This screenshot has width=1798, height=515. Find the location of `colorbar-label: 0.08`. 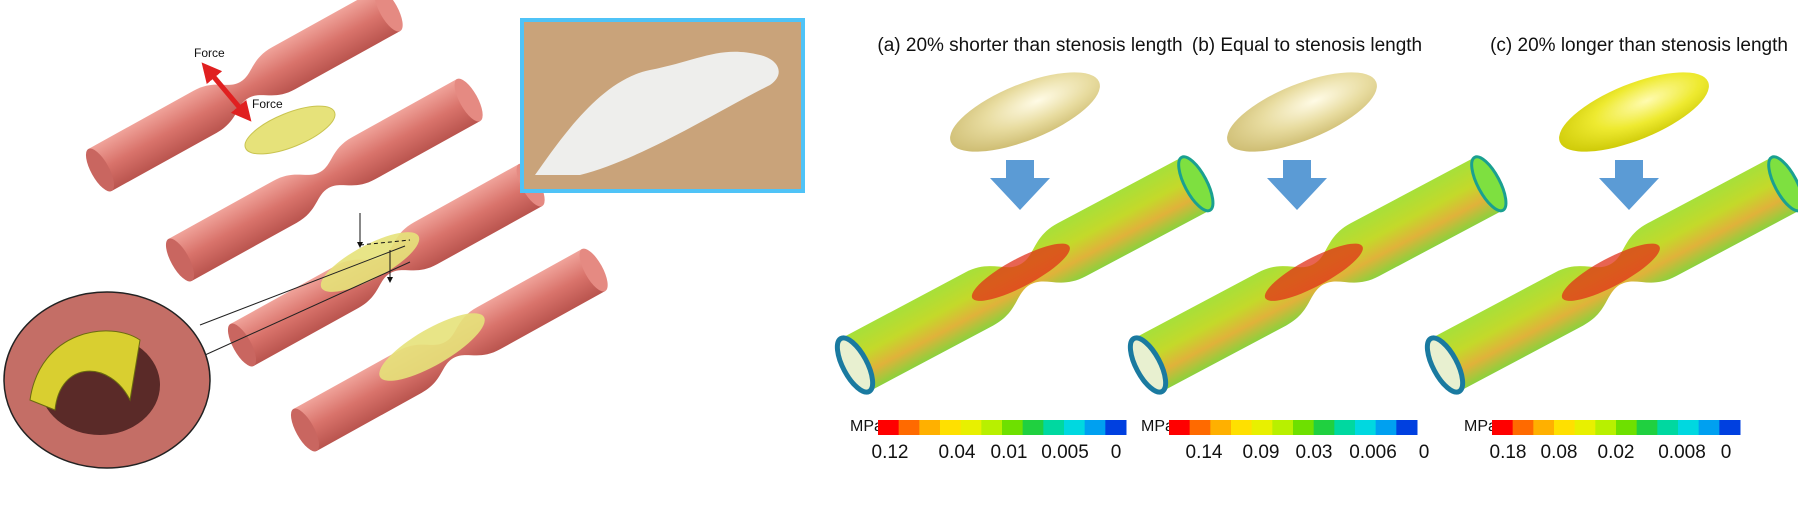

colorbar-label: 0.08 is located at coordinates (1559, 452).